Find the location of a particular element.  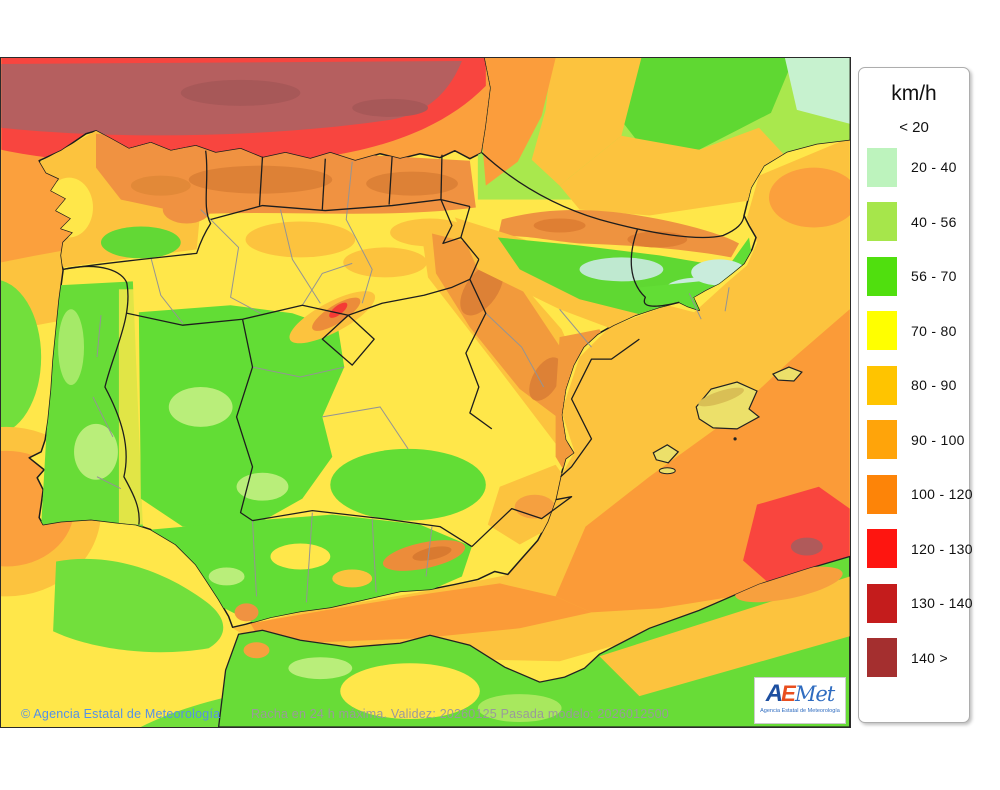

balearic-islands is located at coordinates (727, 420).